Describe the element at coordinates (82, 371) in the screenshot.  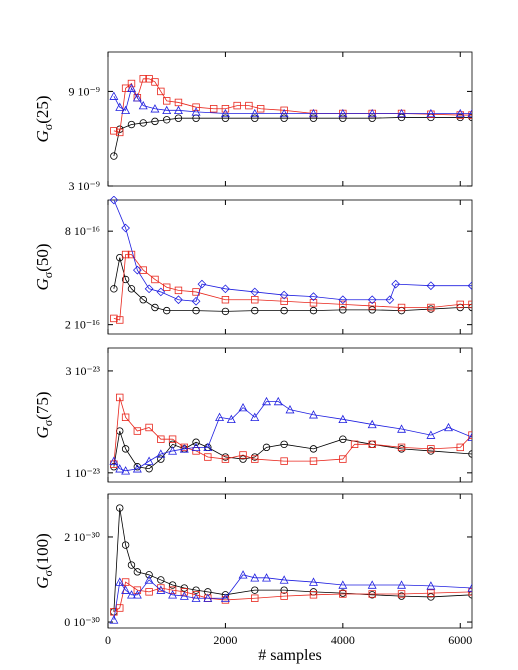
I see `y-tick-label: 3 10⁻²³` at that location.